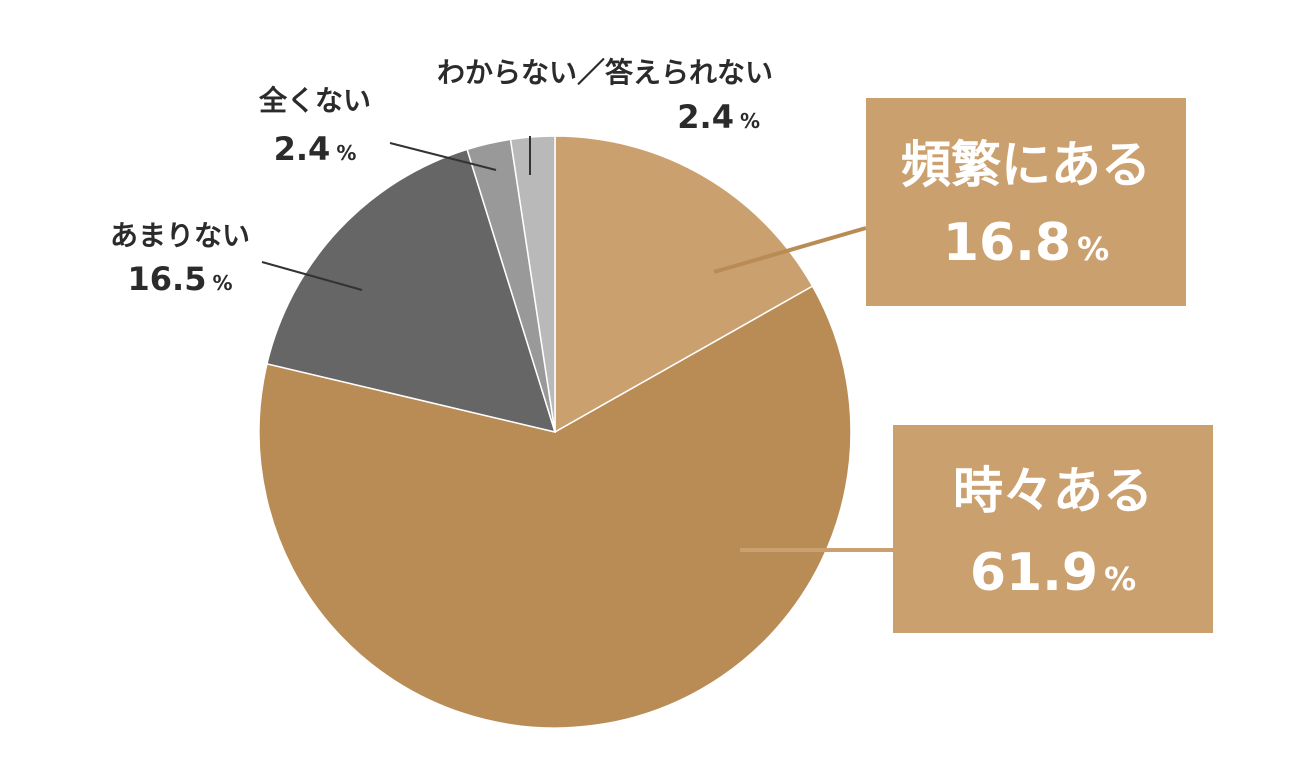 Image resolution: width=1300 pixels, height=776 pixels. What do you see at coordinates (312, 276) in the screenshot?
I see `slice-3-leader-line` at bounding box center [312, 276].